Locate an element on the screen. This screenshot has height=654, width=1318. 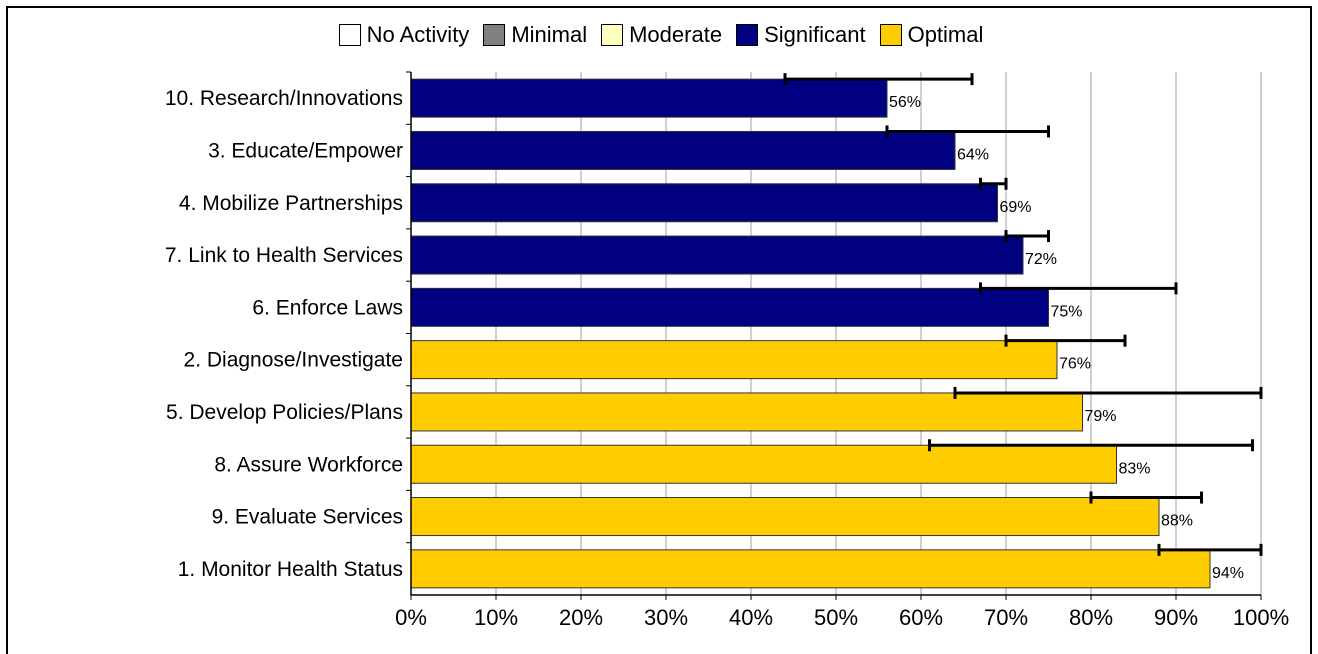
x-tick-label: 100% is located at coordinates (1261, 617).